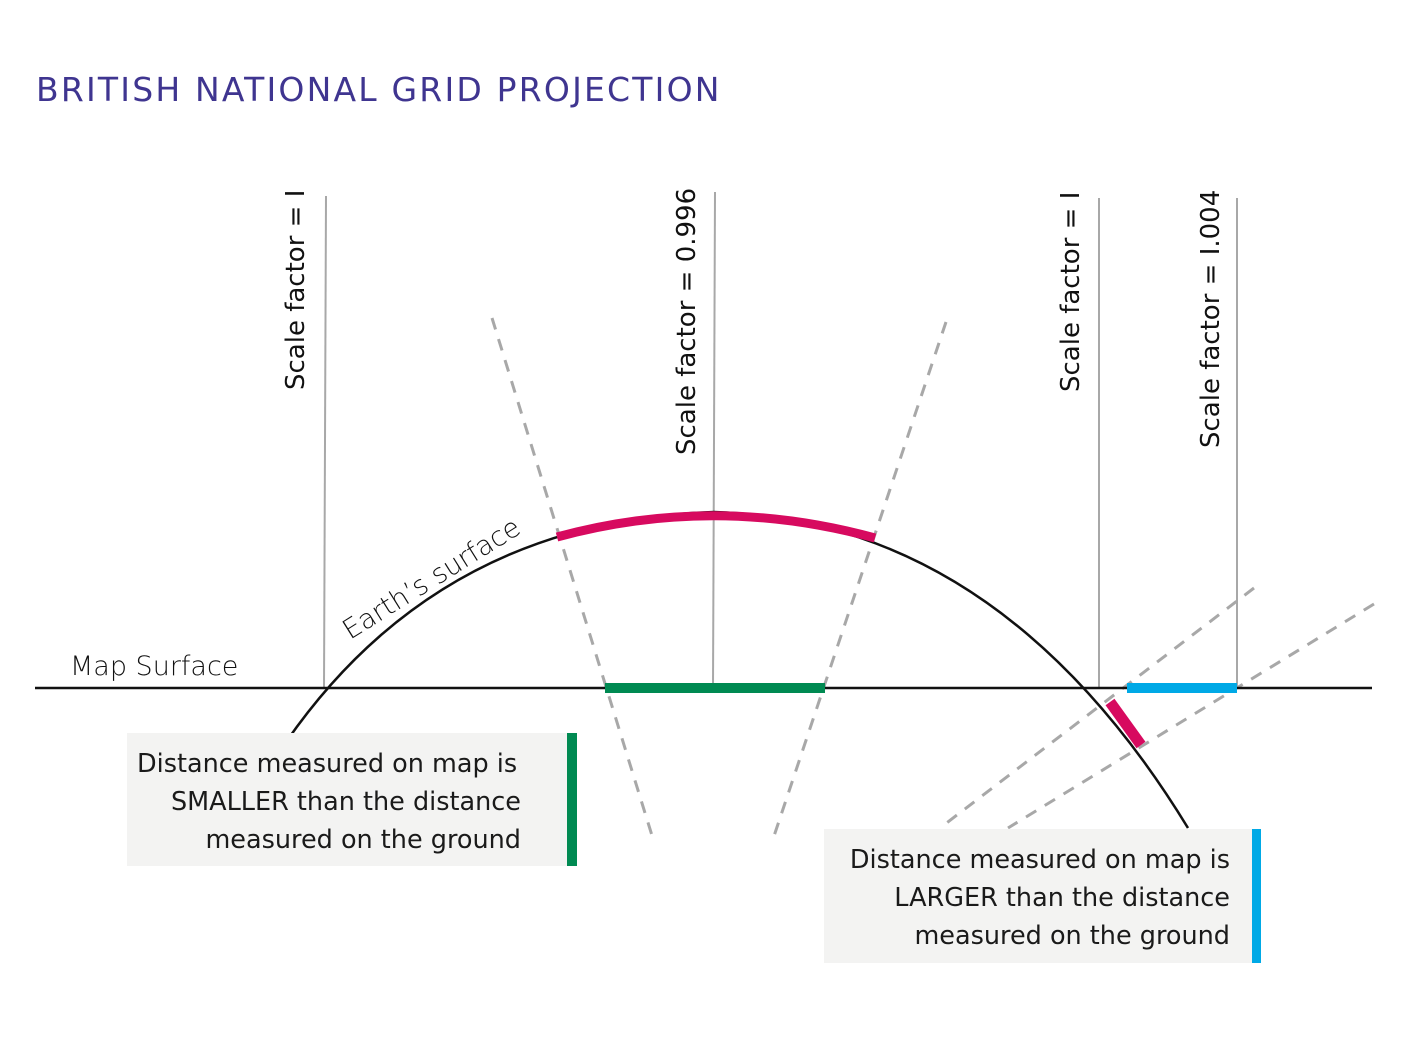 Image resolution: width=1404 pixels, height=1049 pixels. Describe the element at coordinates (1062, 898) in the screenshot. I see `callout-larger-line2: LARGER than the distance` at that location.